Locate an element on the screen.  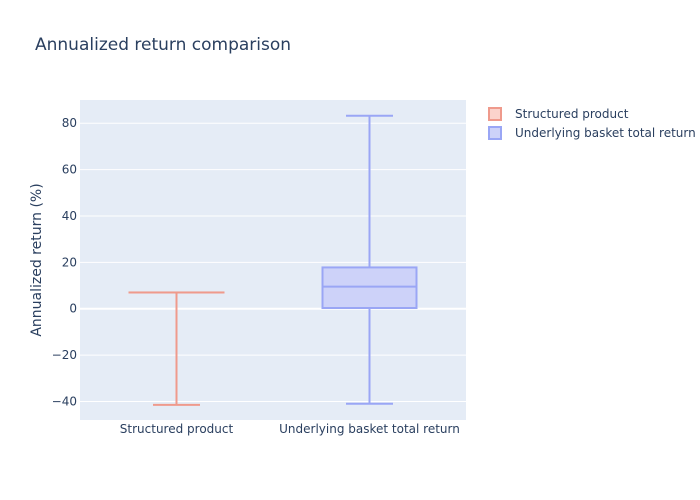
y-tick-label: −40 is located at coordinates (64, 401).